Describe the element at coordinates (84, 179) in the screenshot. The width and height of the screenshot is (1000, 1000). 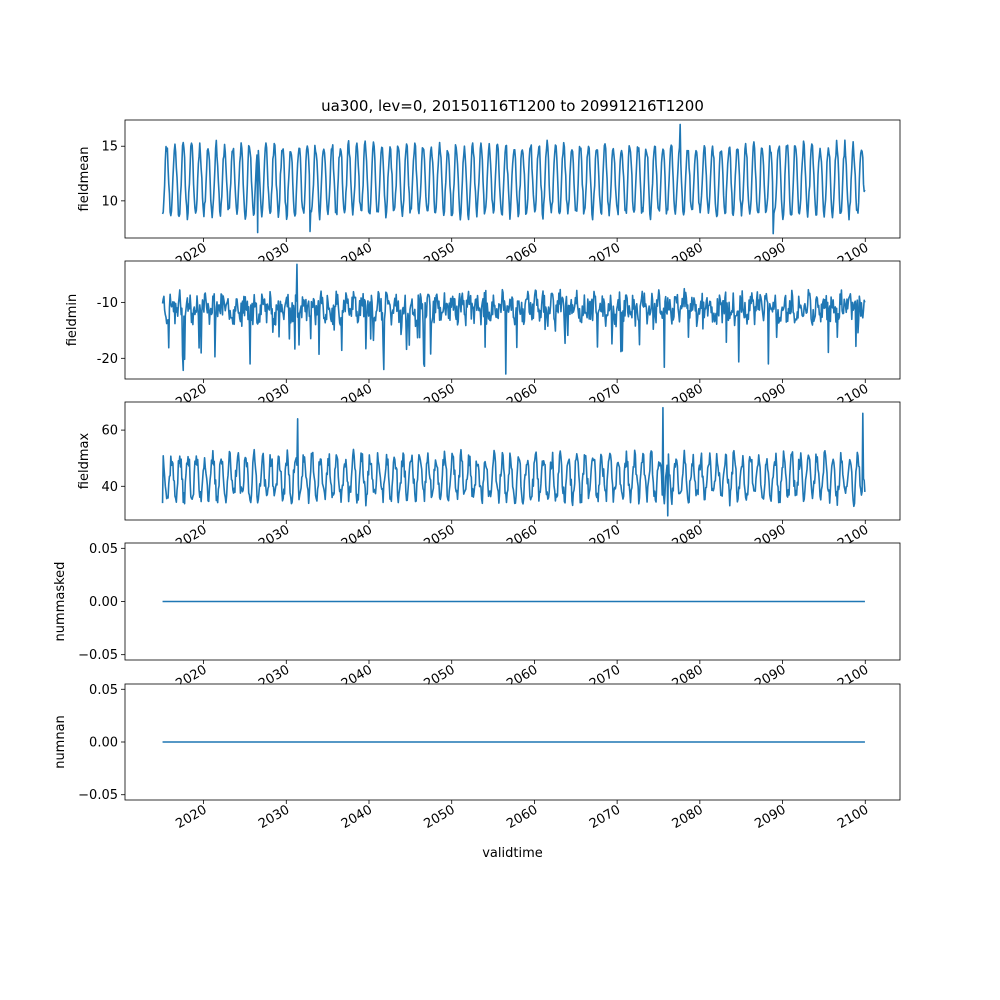
I see `y-axis-label: fieldmean` at that location.